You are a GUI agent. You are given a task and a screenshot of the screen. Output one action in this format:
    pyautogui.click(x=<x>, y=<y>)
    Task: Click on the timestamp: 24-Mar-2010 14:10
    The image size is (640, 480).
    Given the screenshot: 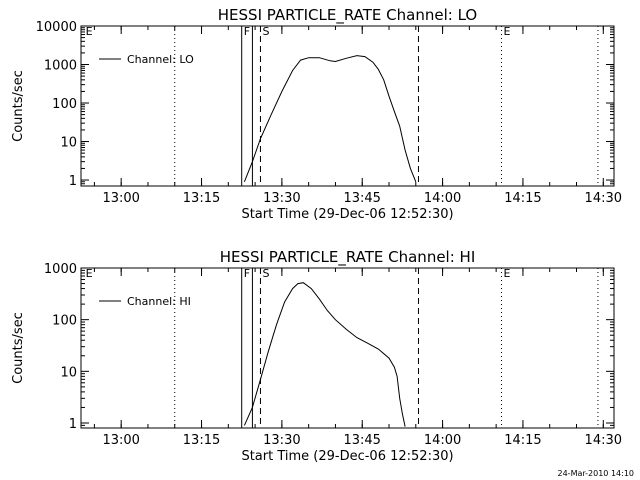 What is the action you would take?
    pyautogui.click(x=596, y=473)
    